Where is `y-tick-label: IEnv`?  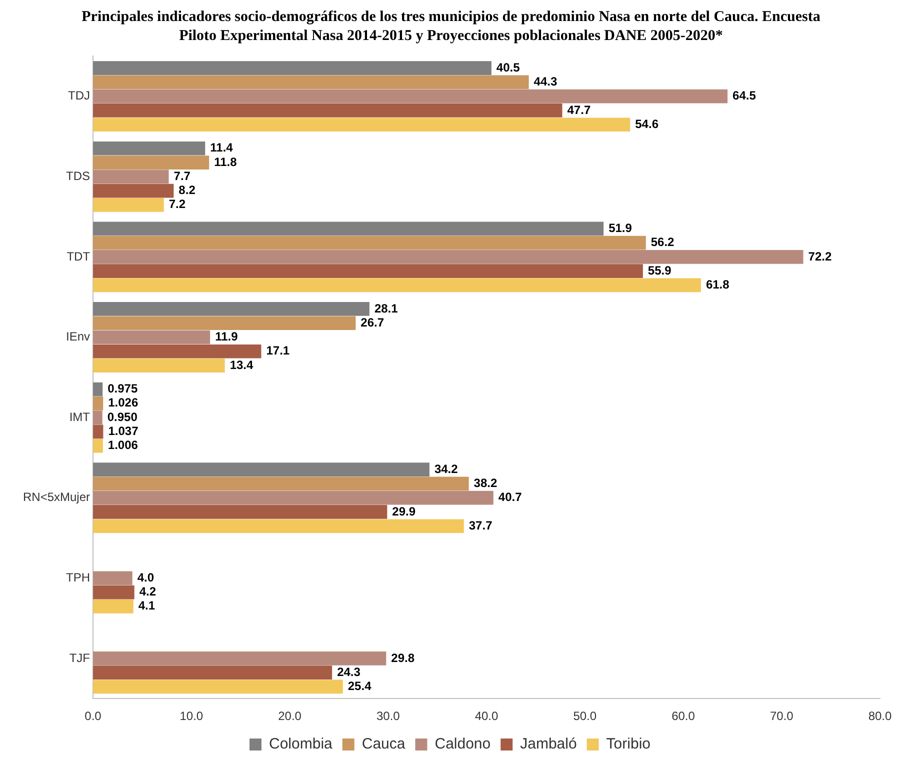 y-tick-label: IEnv is located at coordinates (78, 337).